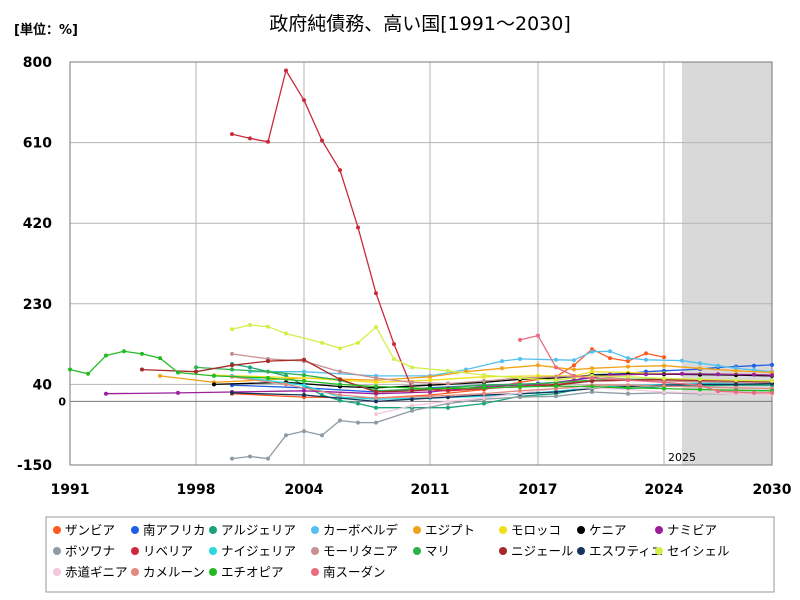  Describe the element at coordinates (34, 466) in the screenshot. I see `y-tick-label: -150` at that location.